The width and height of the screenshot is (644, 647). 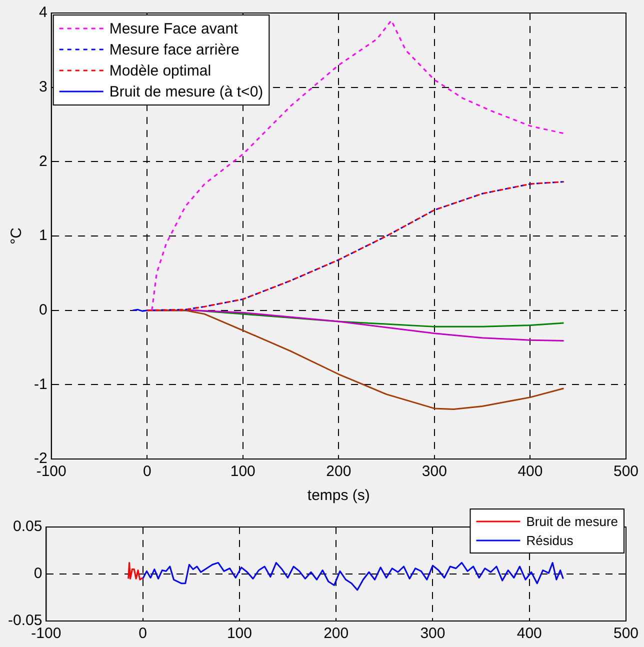 I want to click on legend-label: Résidus, so click(x=550, y=540).